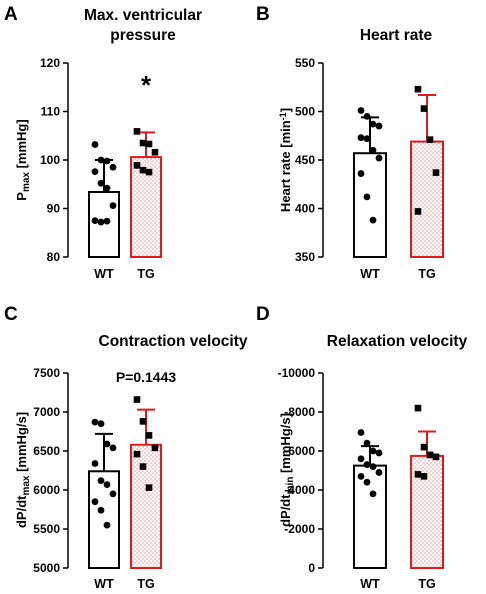 This screenshot has height=594, width=486. I want to click on y-tick-label: 500, so click(305, 112).